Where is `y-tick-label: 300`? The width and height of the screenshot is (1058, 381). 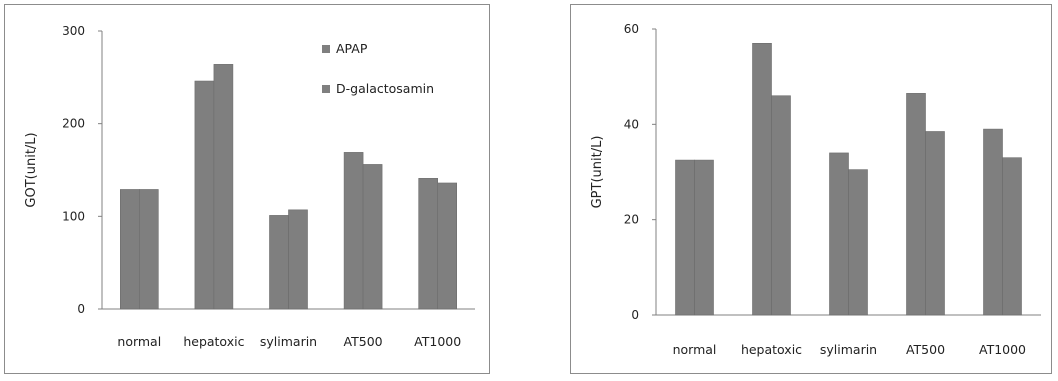
y-tick-label: 300 is located at coordinates (73, 31).